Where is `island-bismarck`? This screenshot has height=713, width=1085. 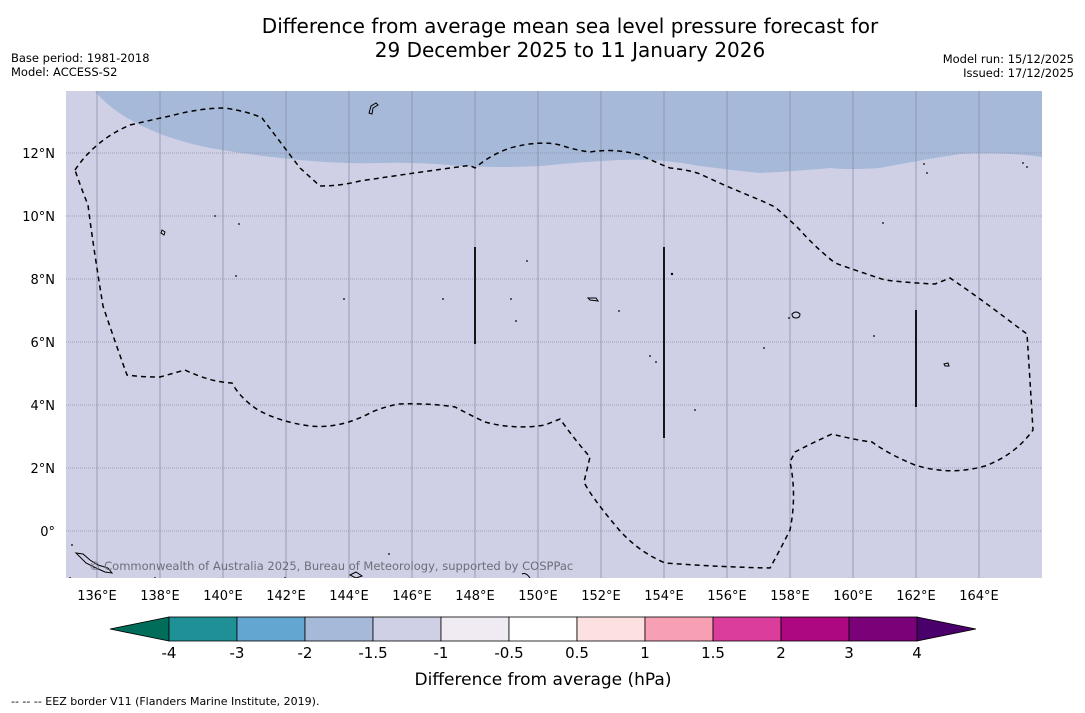 island-bismarck is located at coordinates (526, 575).